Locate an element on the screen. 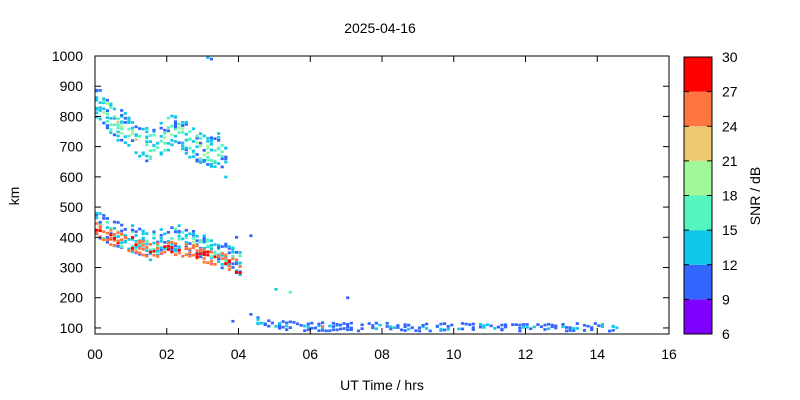 Image resolution: width=800 pixels, height=400 pixels. x-tick-label: 02 is located at coordinates (167, 354).